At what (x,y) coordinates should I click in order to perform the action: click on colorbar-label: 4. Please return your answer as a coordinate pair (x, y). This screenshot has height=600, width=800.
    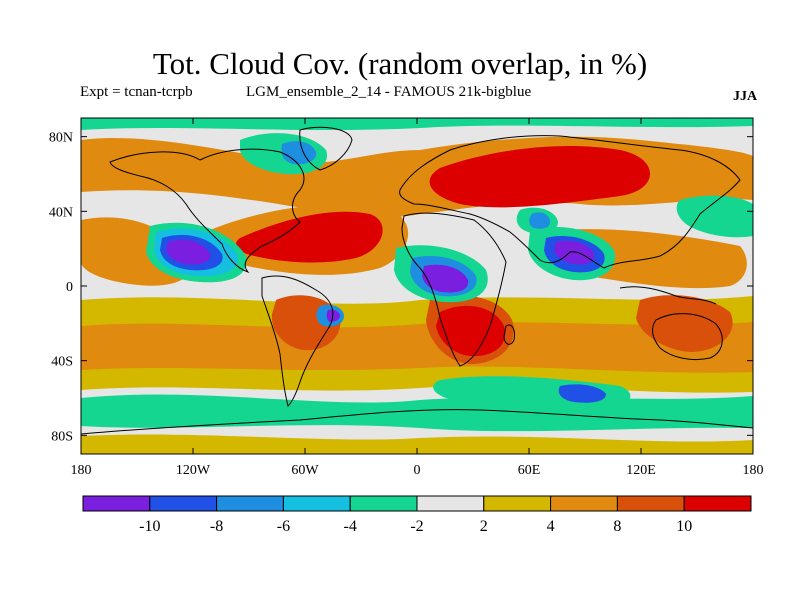
    Looking at the image, I should click on (551, 526).